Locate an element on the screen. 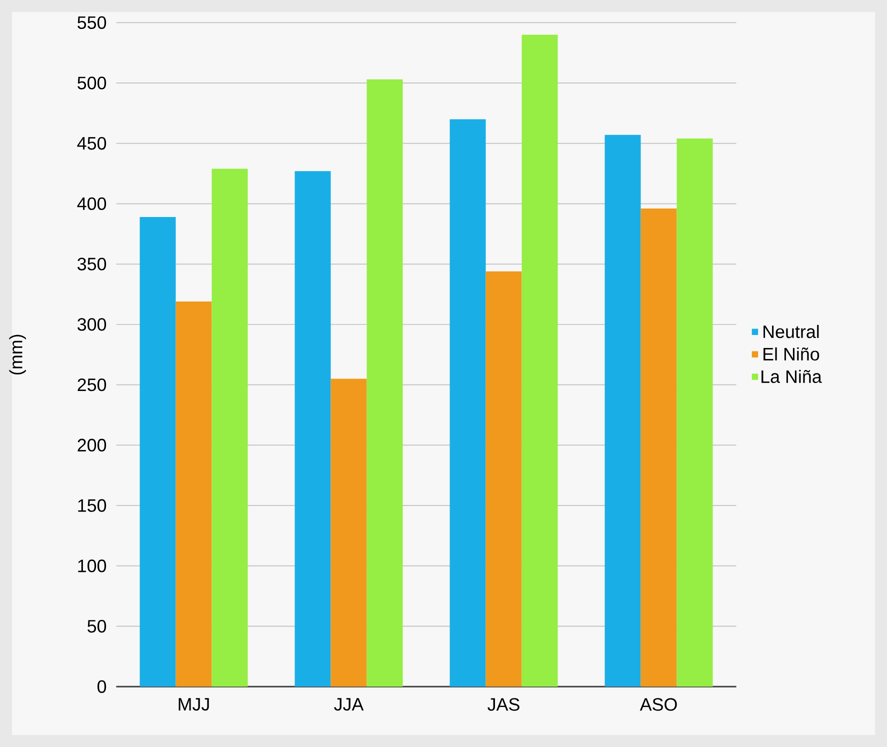 The width and height of the screenshot is (887, 747). y-tick-label: 500 is located at coordinates (92, 83).